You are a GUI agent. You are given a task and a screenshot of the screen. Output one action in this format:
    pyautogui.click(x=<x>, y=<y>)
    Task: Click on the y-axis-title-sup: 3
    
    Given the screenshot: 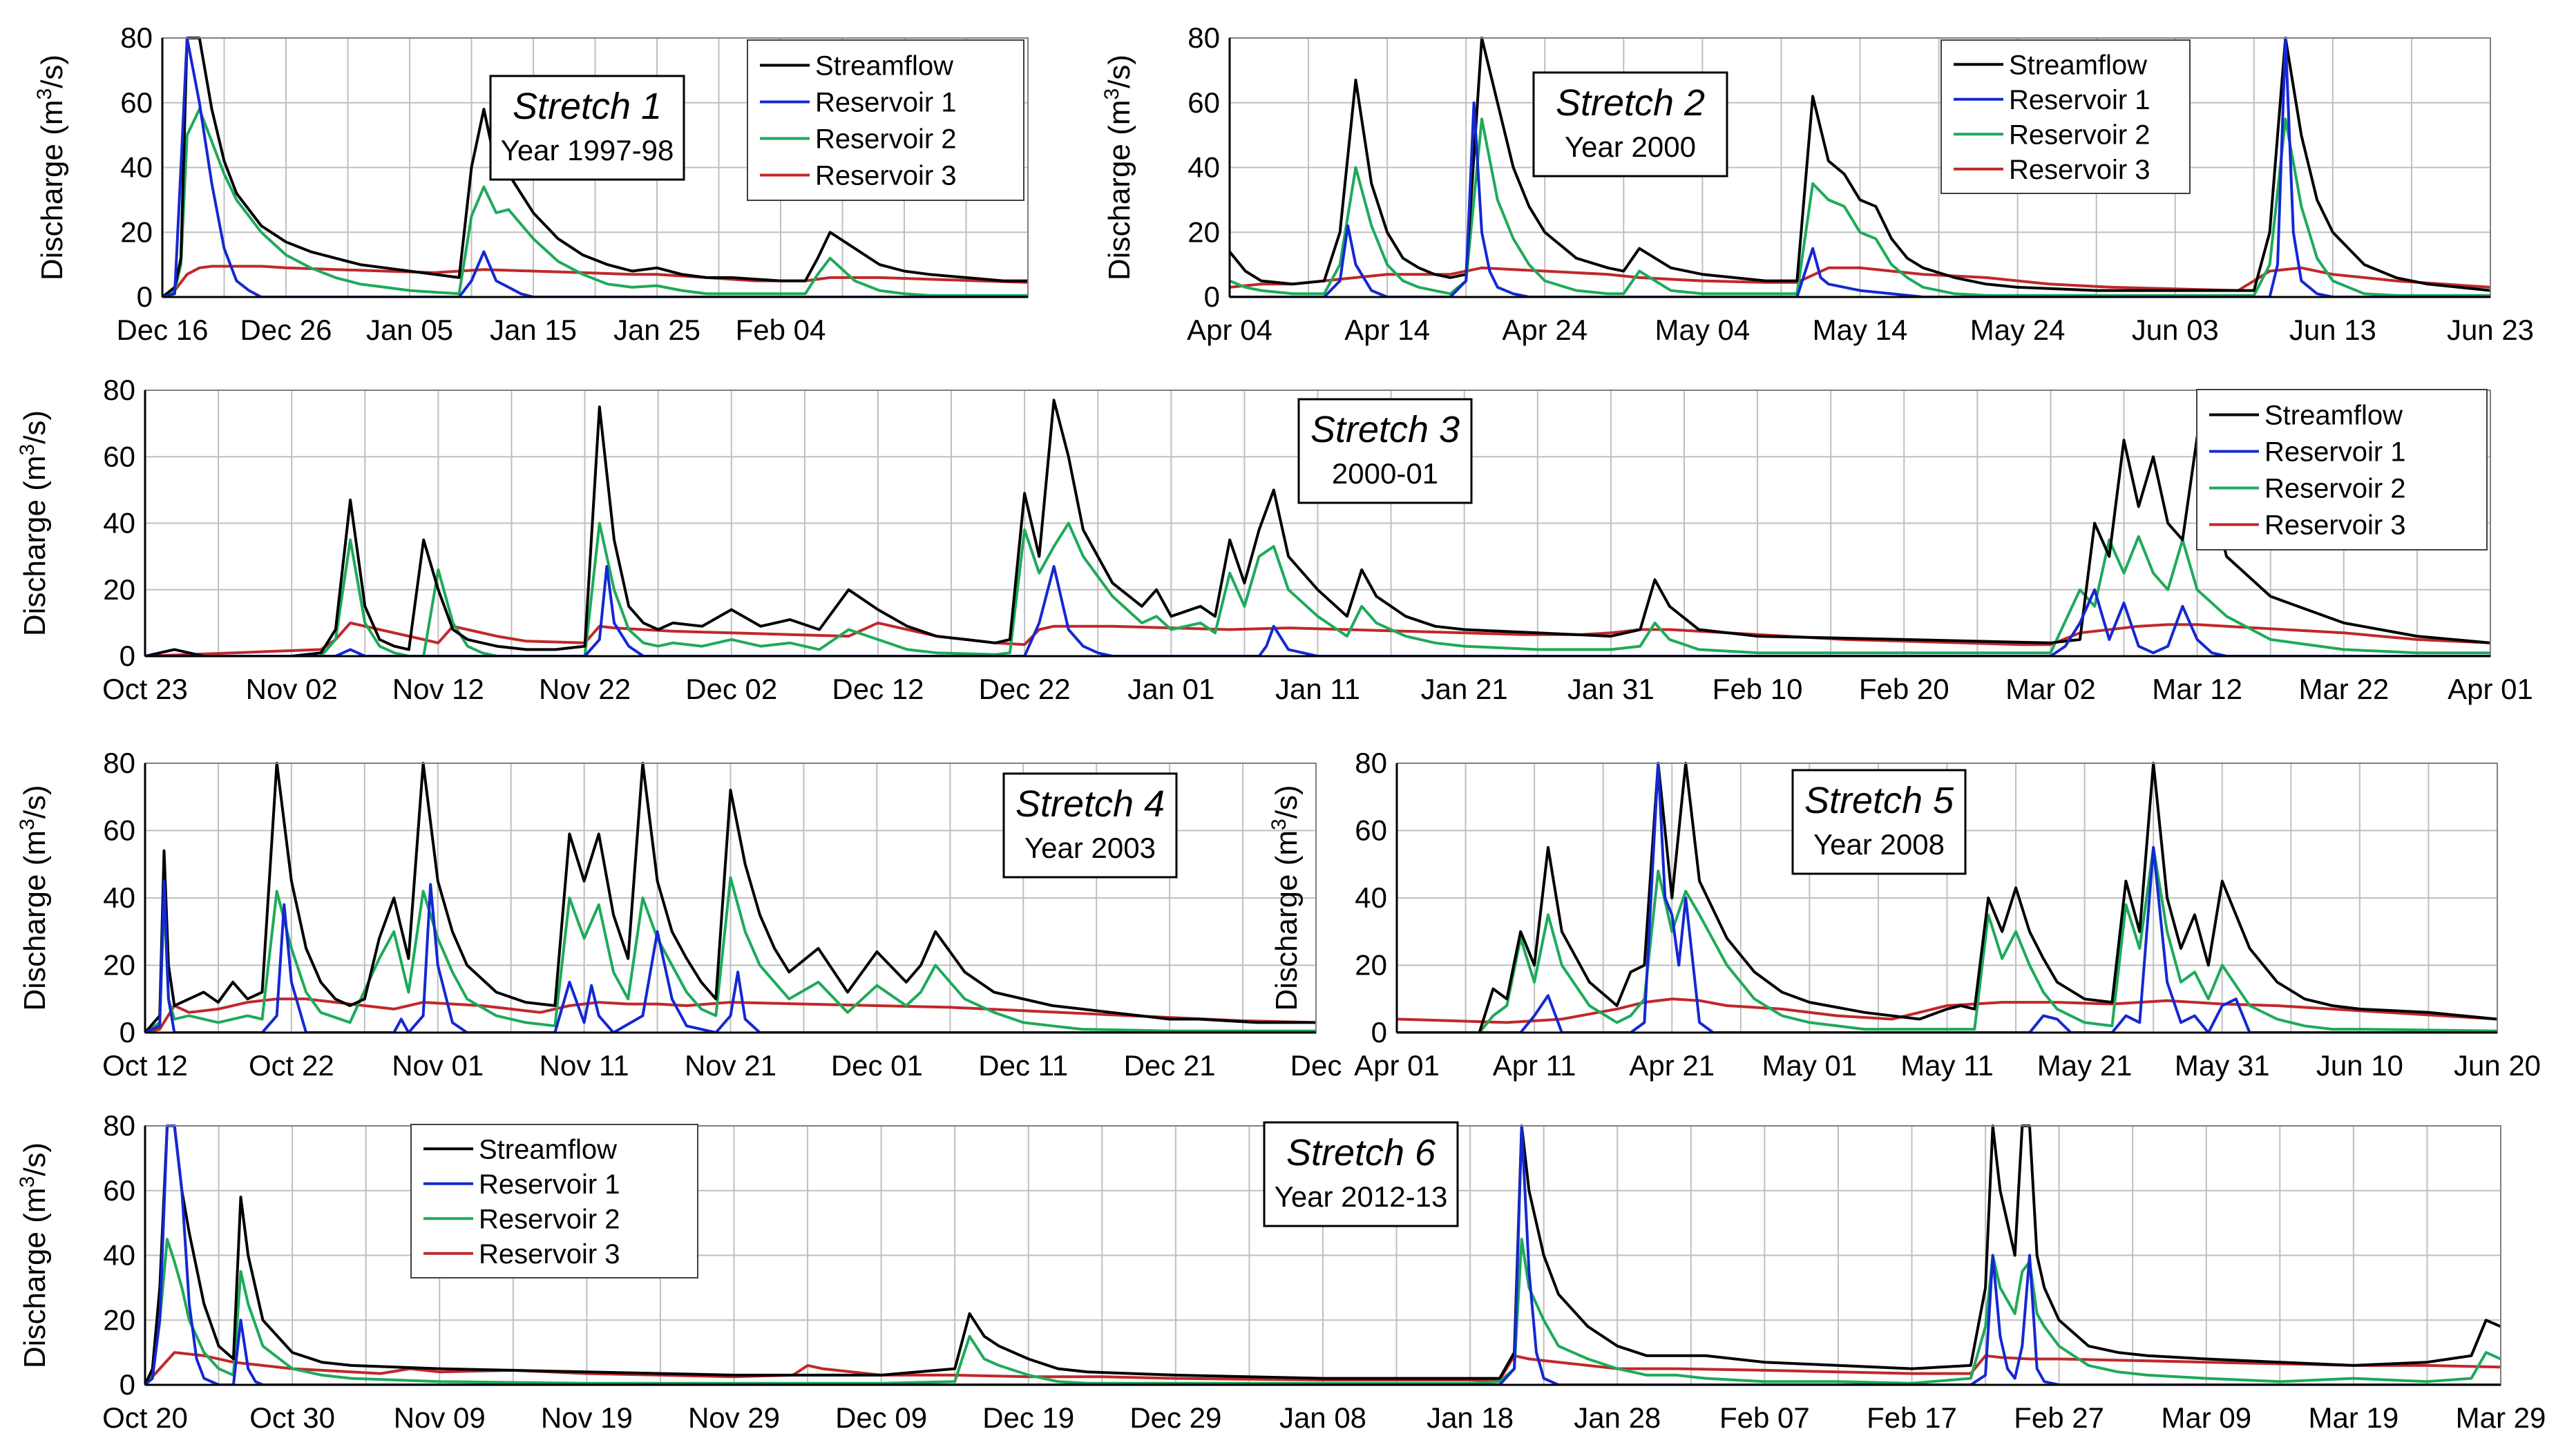 What is the action you would take?
    pyautogui.click(x=1111, y=94)
    